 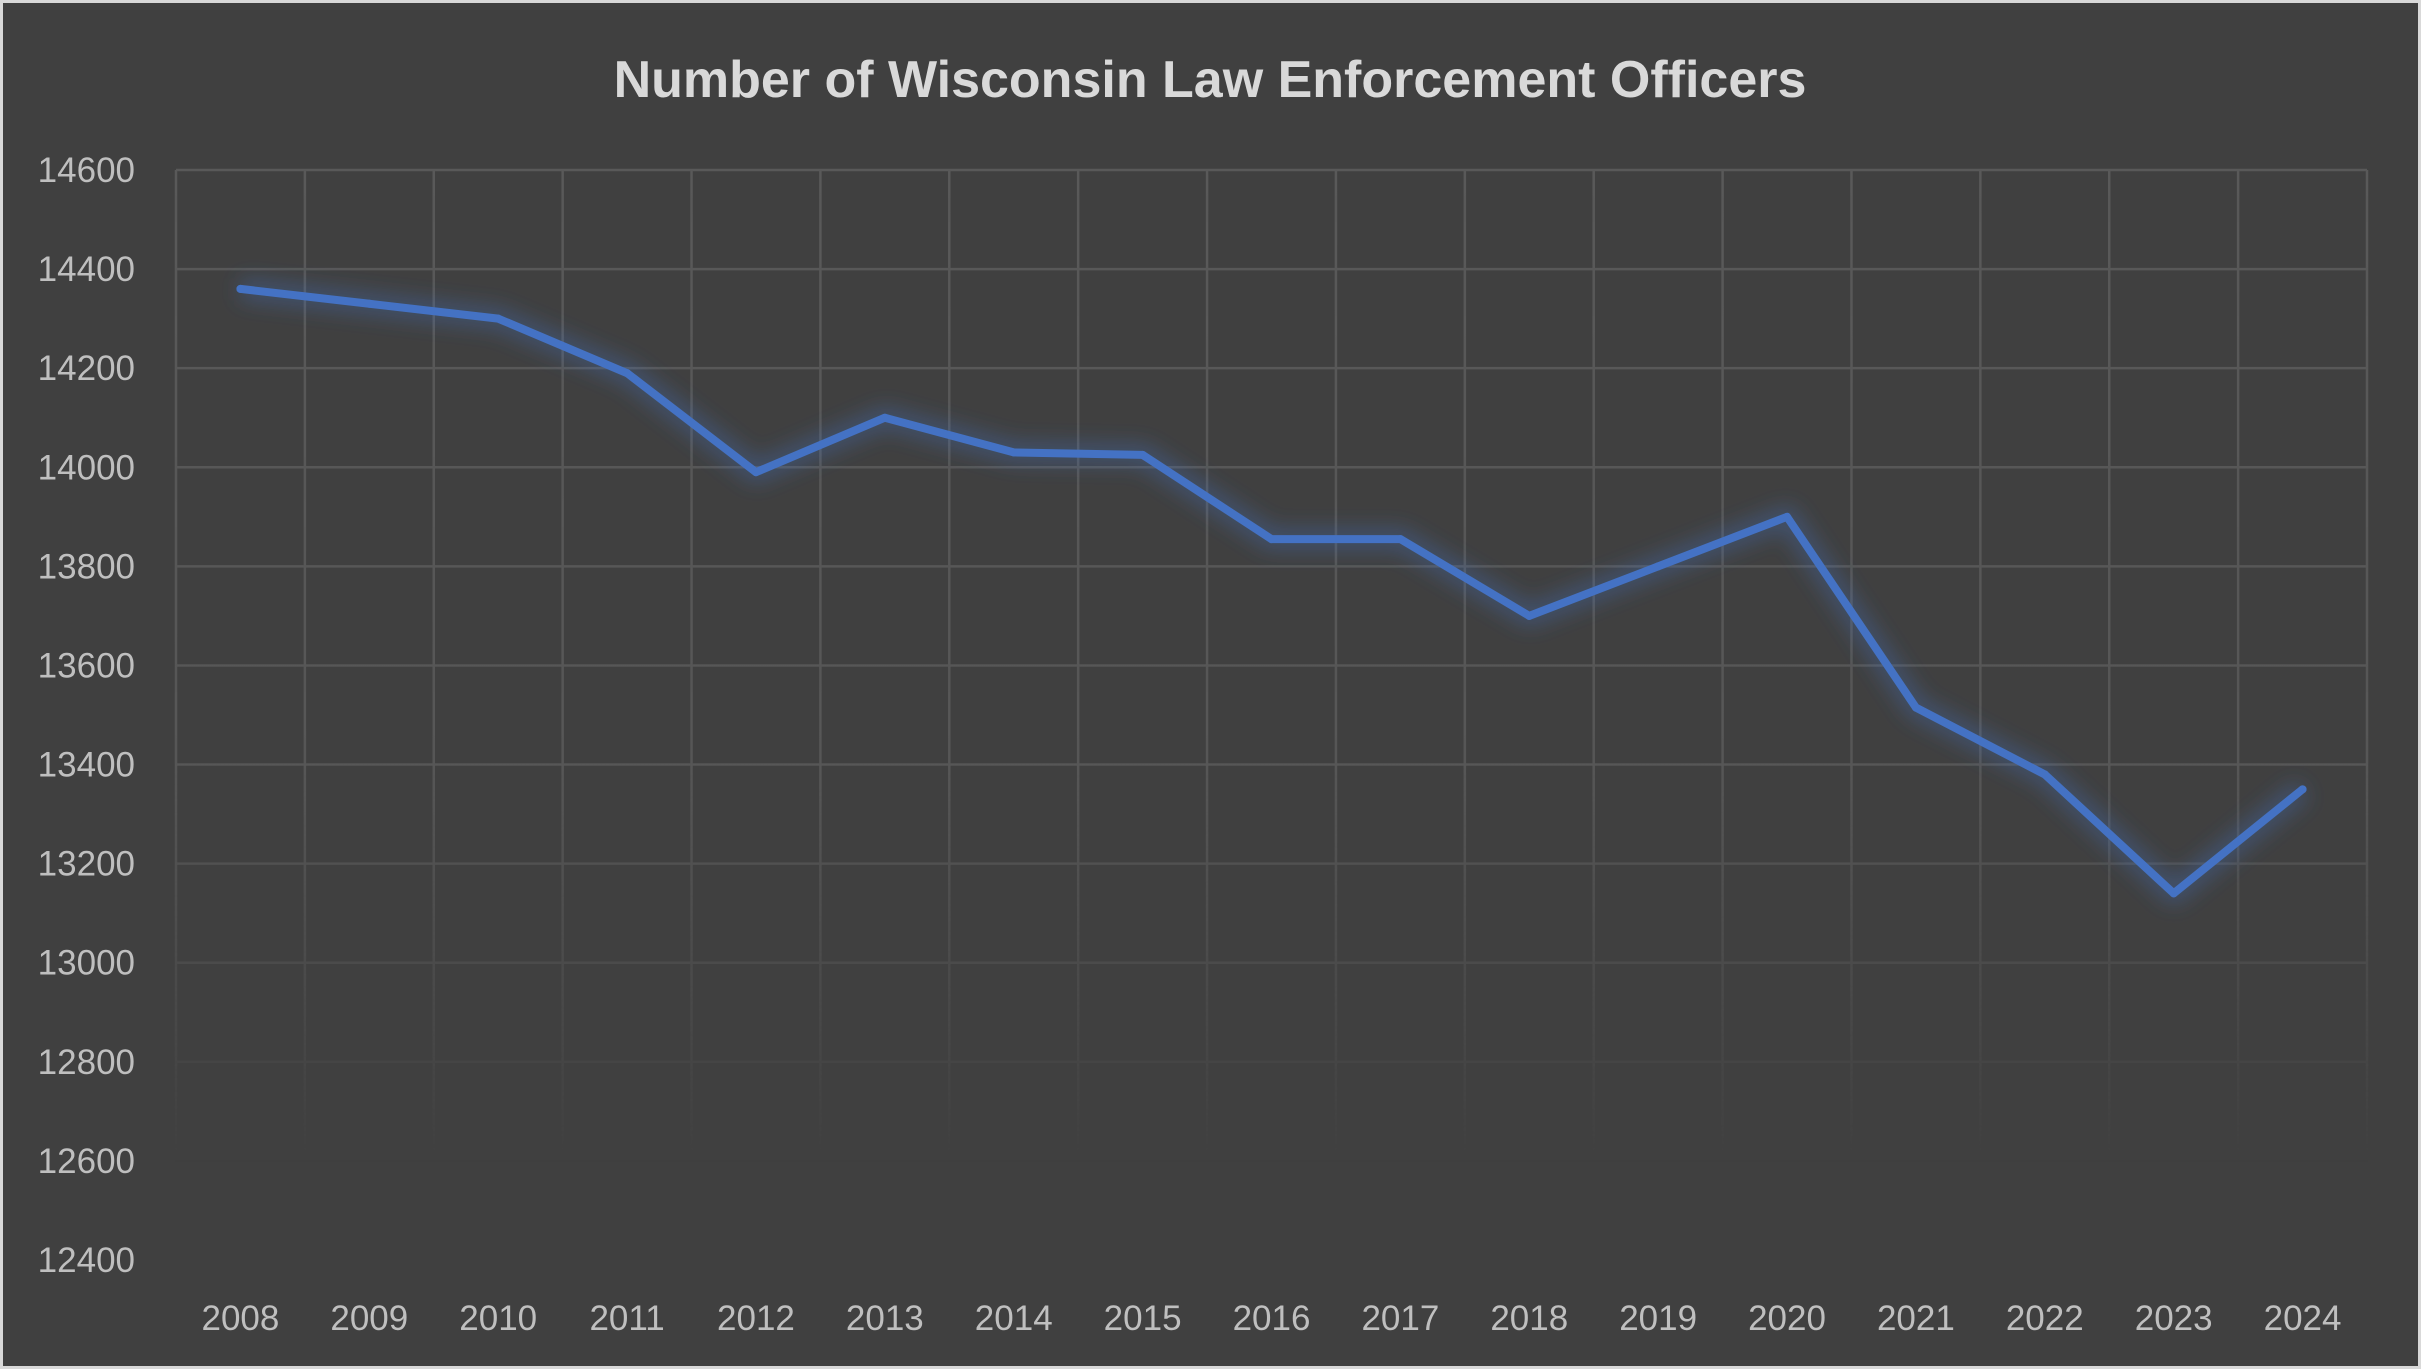 What do you see at coordinates (86, 269) in the screenshot?
I see `y-tick-label: 14400` at bounding box center [86, 269].